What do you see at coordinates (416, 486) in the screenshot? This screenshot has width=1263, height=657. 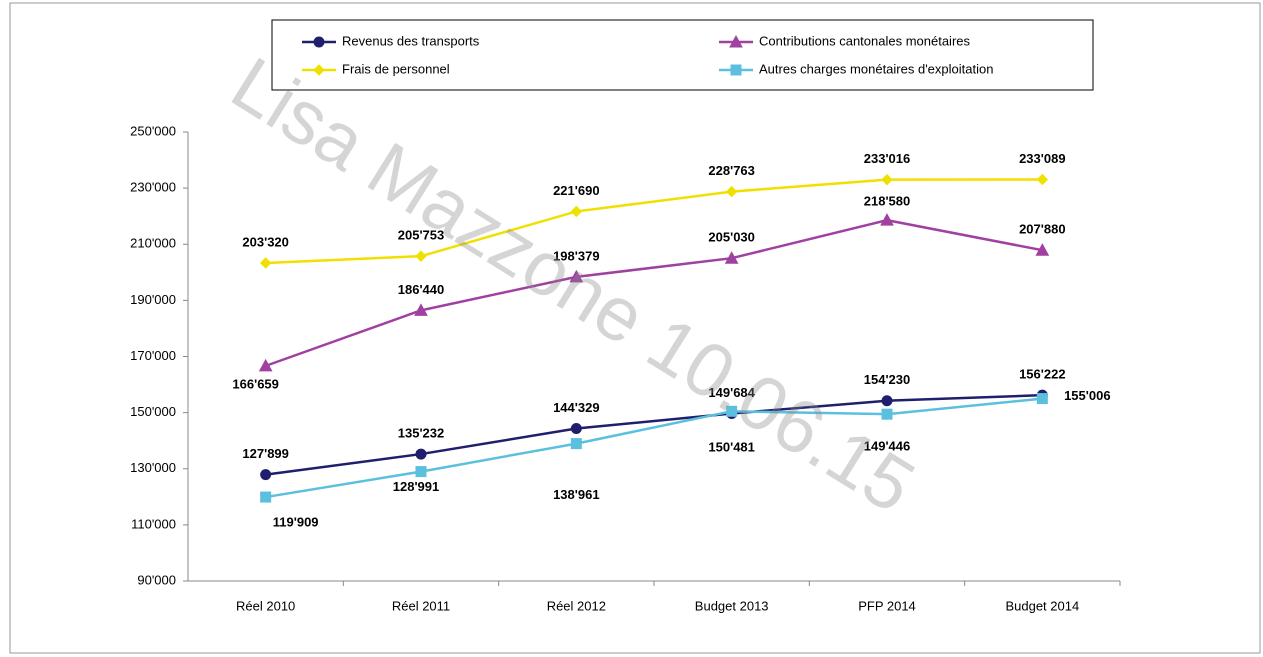 I see `data-label: 128'991` at bounding box center [416, 486].